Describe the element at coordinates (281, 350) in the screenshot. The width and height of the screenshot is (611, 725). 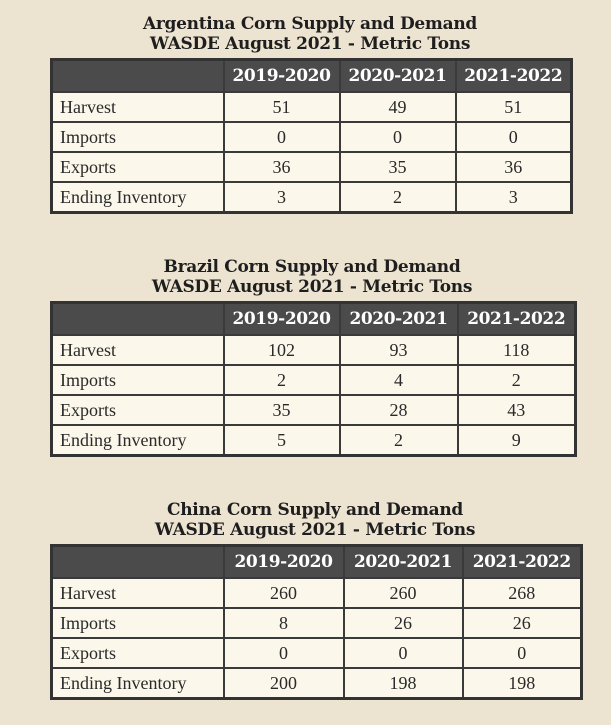
I see `cell-value: 102` at that location.